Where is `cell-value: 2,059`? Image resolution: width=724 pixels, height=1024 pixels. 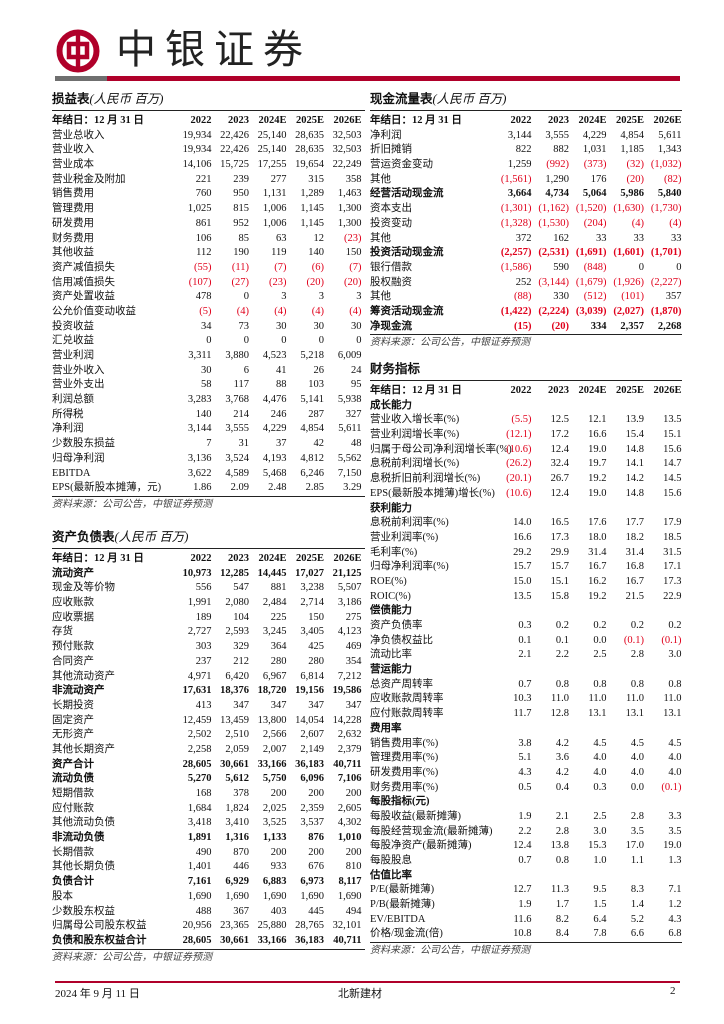
cell-value: 2,059 is located at coordinates (237, 749).